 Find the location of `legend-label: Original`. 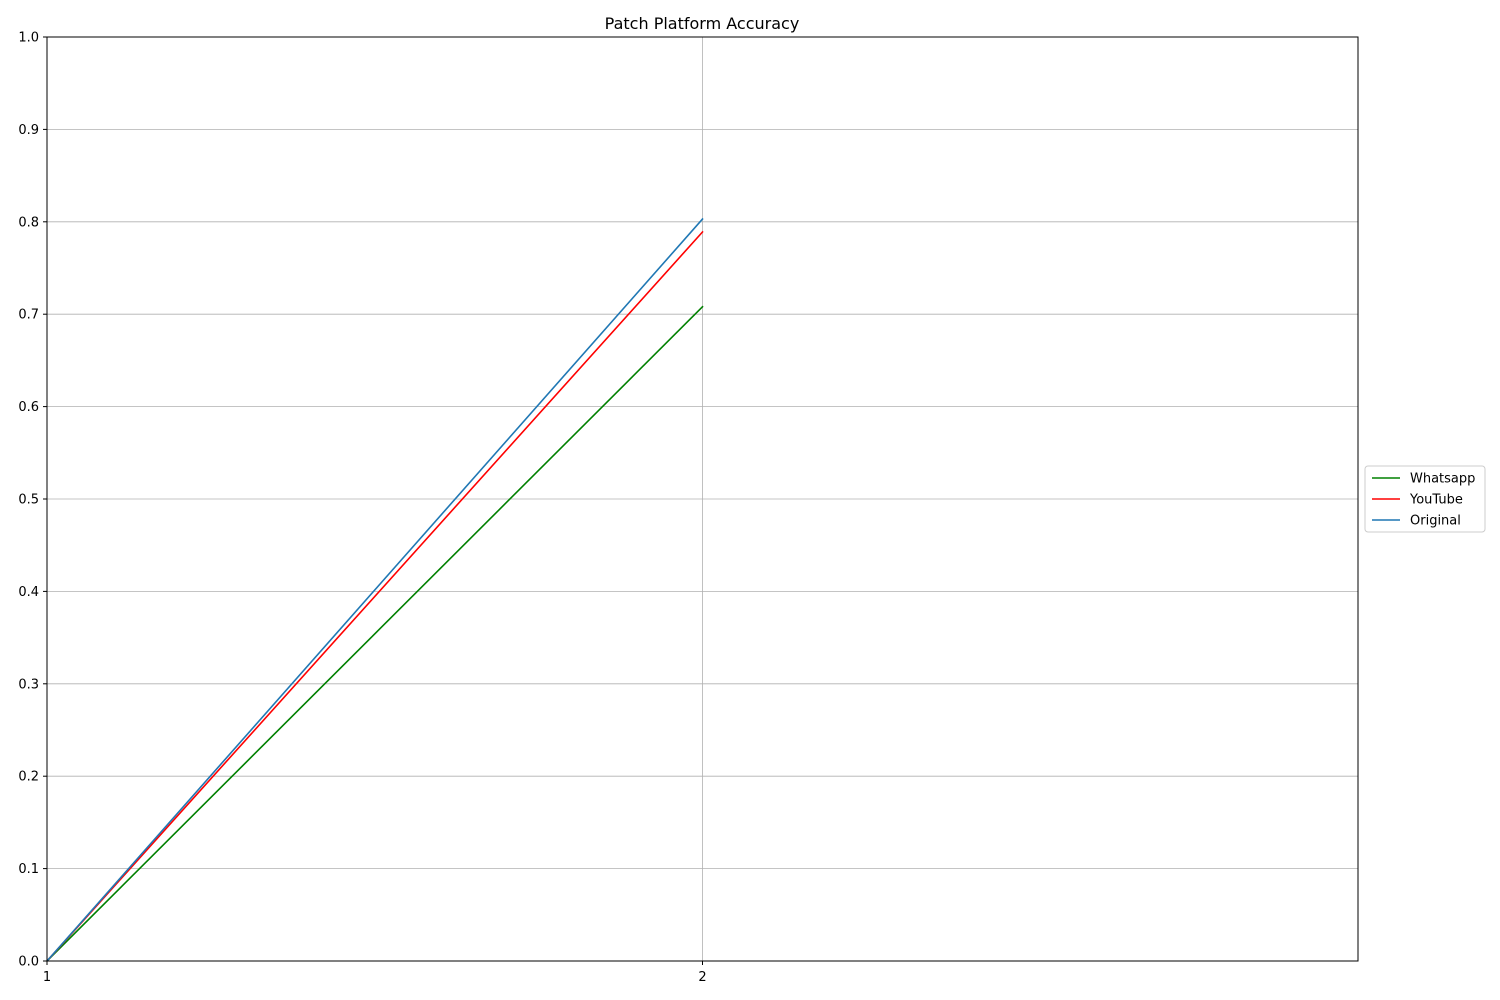

legend-label: Original is located at coordinates (1435, 521).